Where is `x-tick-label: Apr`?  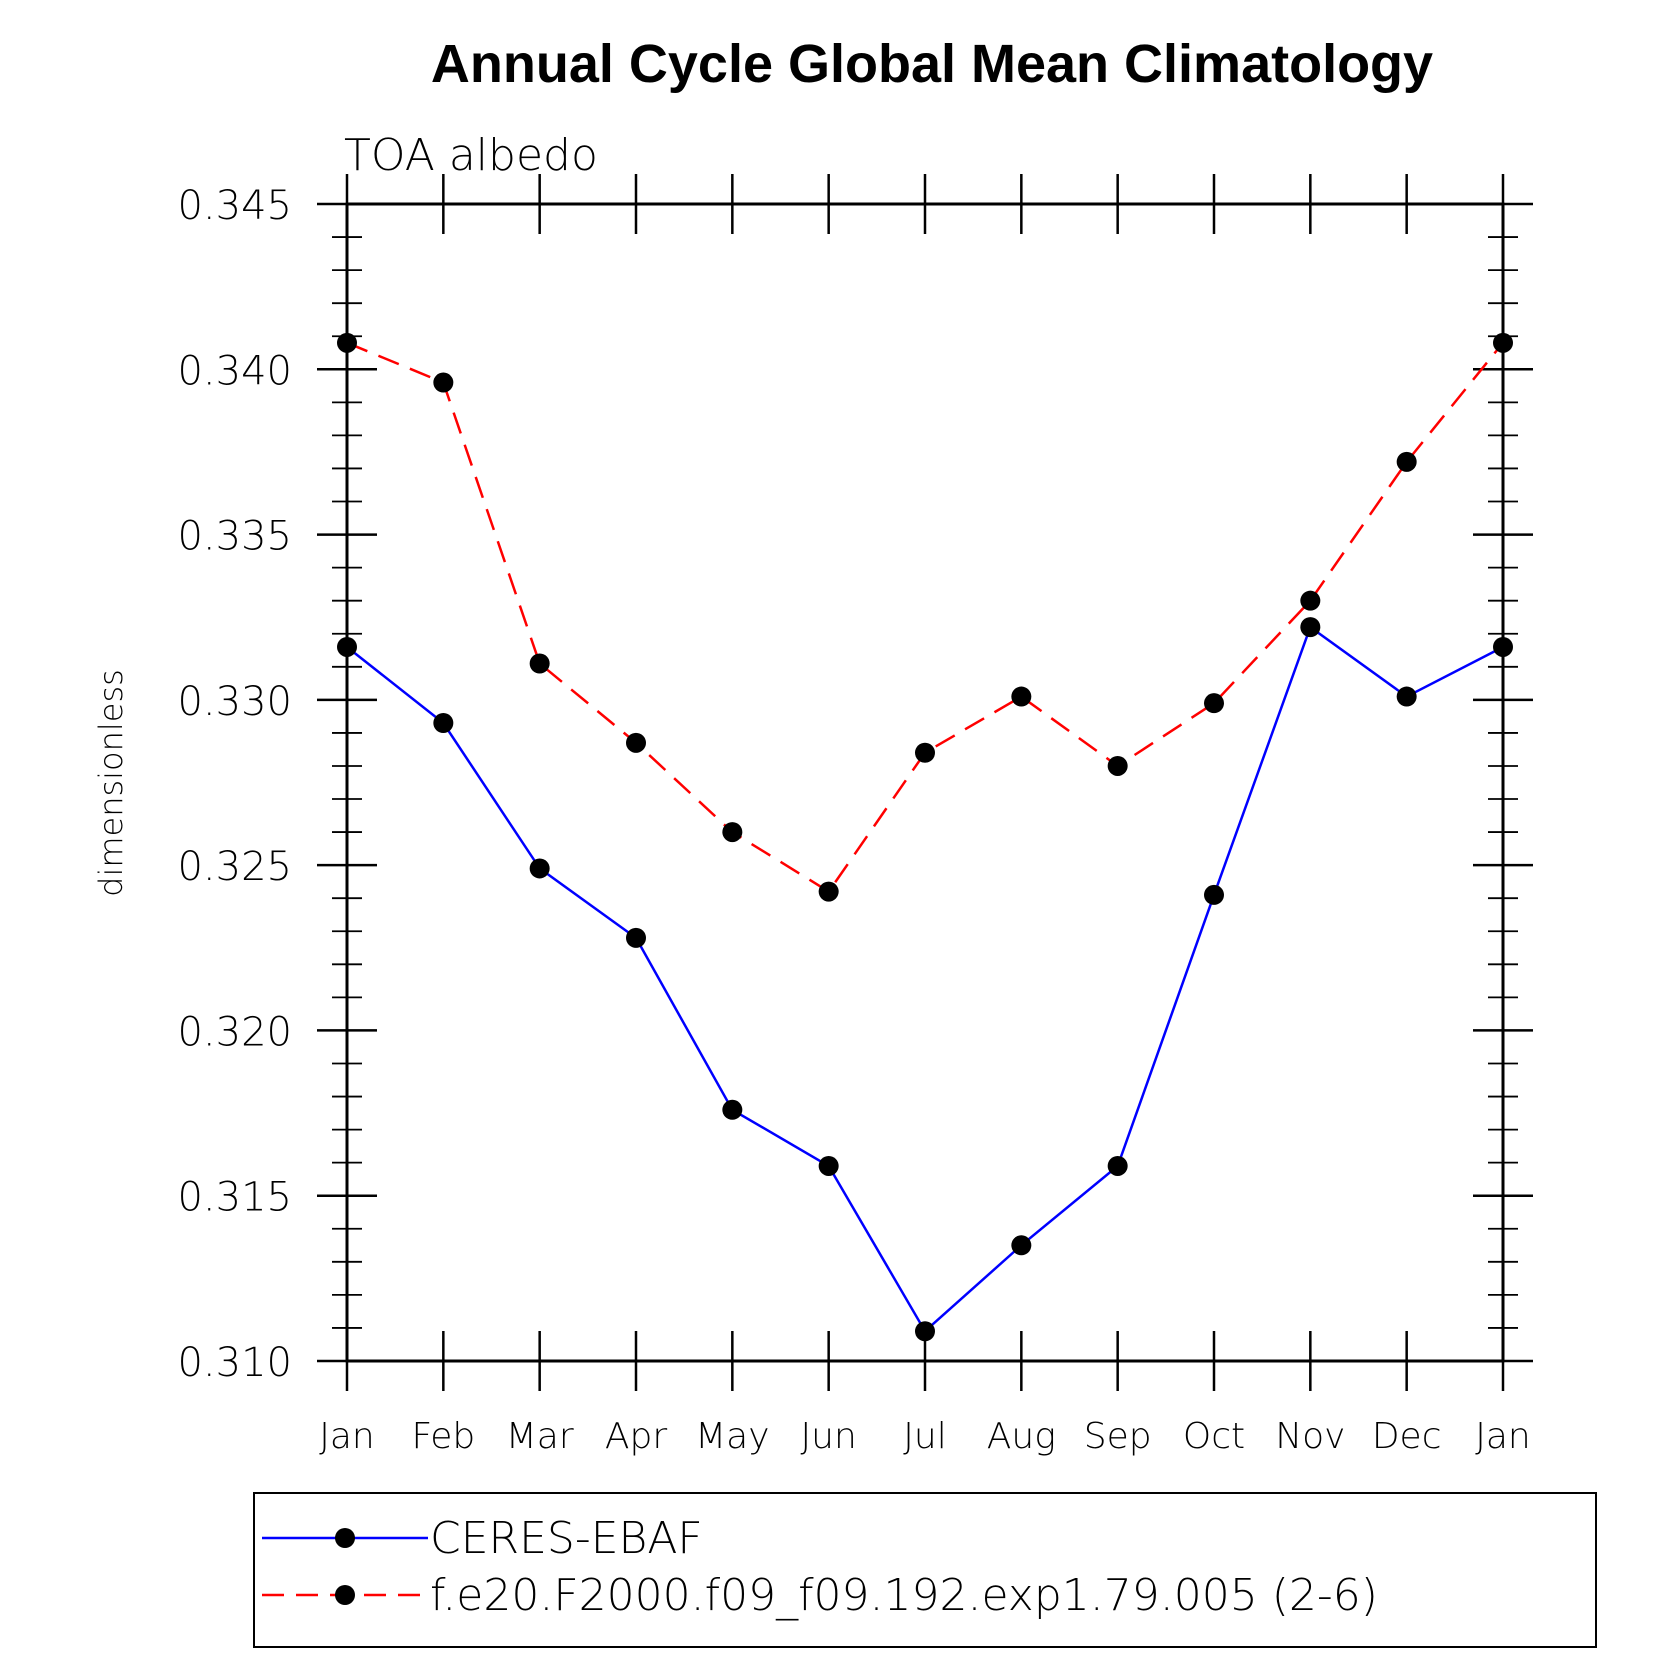 x-tick-label: Apr is located at coordinates (636, 1436).